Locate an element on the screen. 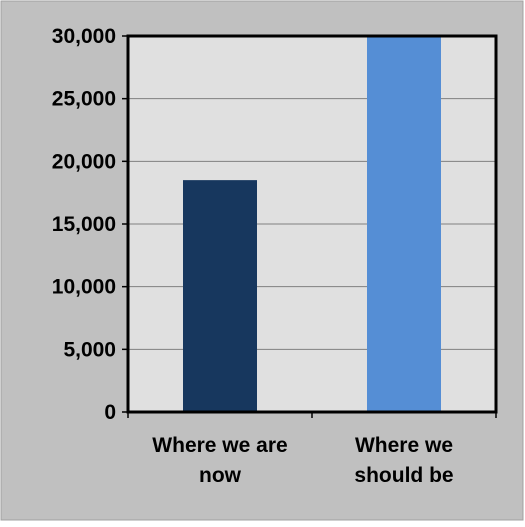 This screenshot has width=525, height=527. x-tick-label: Where we are now is located at coordinates (219, 460).